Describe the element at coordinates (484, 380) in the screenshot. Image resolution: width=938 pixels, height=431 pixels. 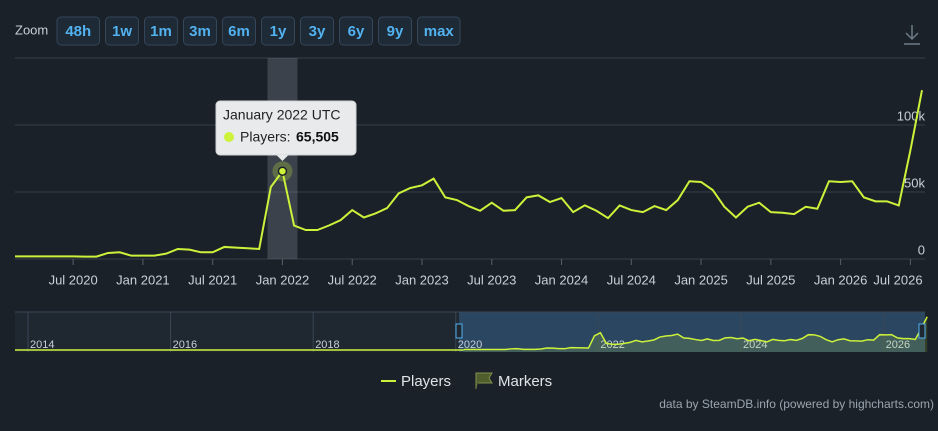
I see `legend-flag-icon` at that location.